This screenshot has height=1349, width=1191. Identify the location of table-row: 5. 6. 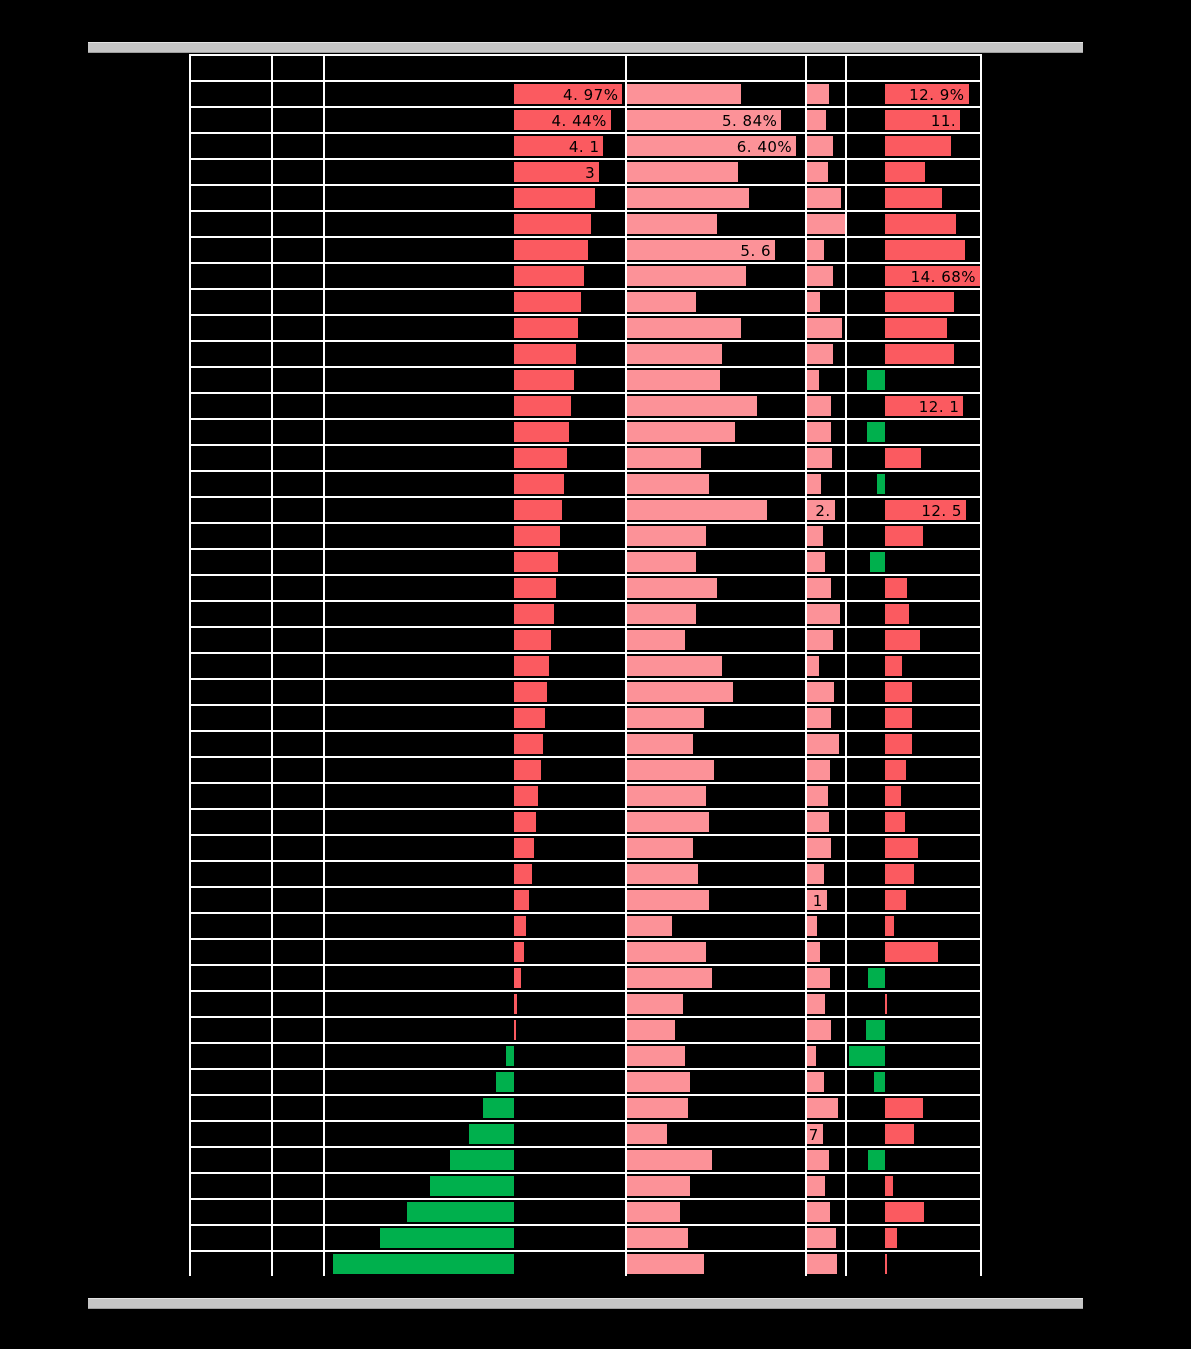
(585, 249).